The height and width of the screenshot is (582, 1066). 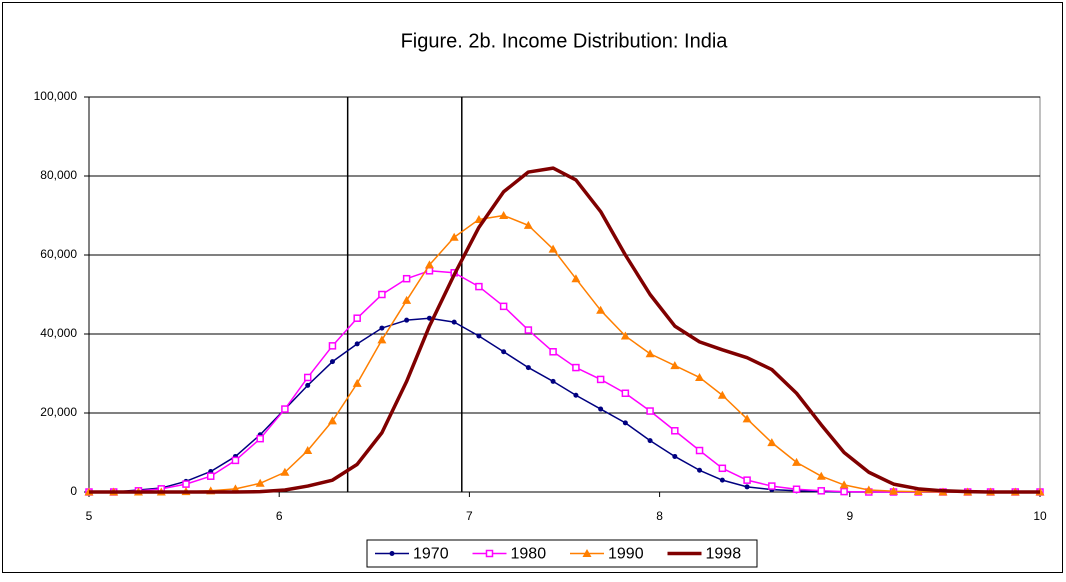 I want to click on y-tick-label: 100,000, so click(x=56, y=96).